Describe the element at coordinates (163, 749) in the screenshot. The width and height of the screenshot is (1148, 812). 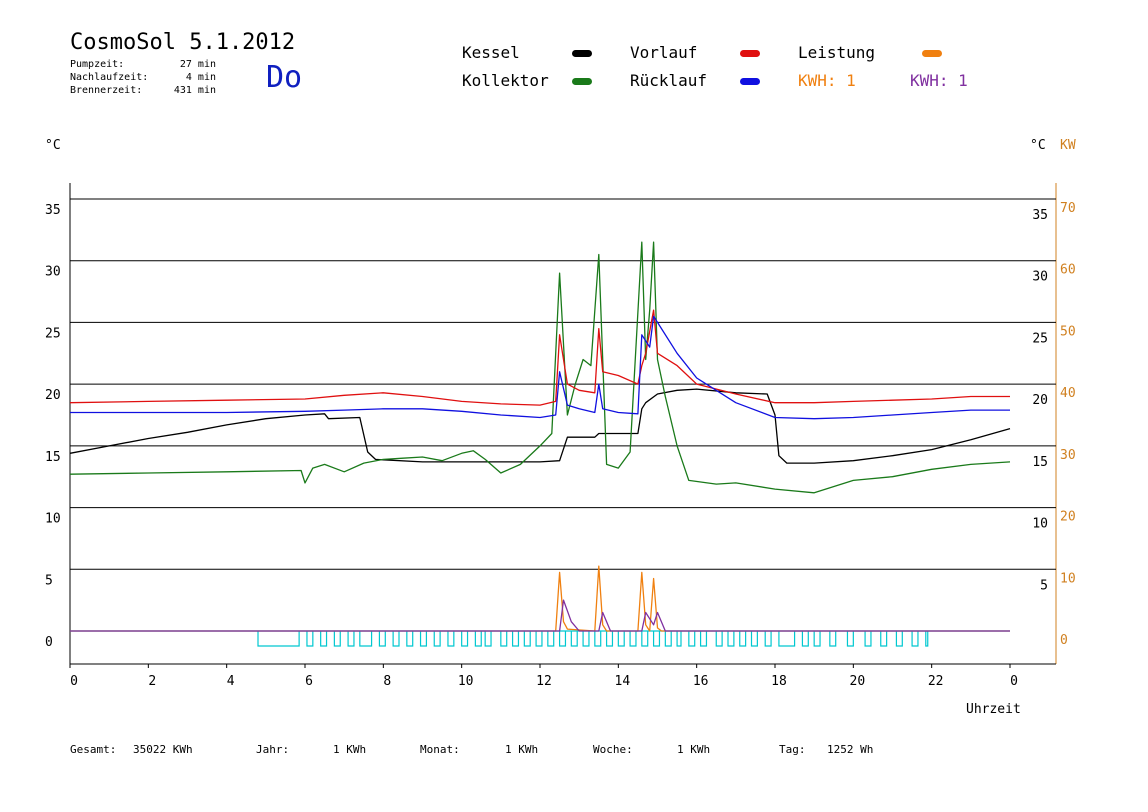
I see `footer-gesamt-value: 35022 KWh` at that location.